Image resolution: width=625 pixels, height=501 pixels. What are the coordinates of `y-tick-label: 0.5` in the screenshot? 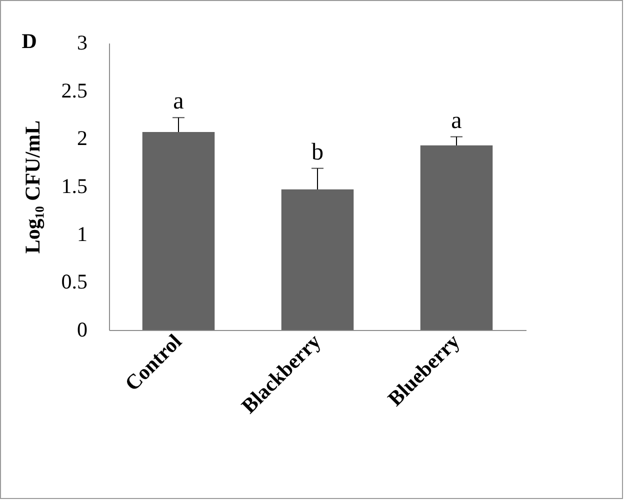 It's located at (74, 282).